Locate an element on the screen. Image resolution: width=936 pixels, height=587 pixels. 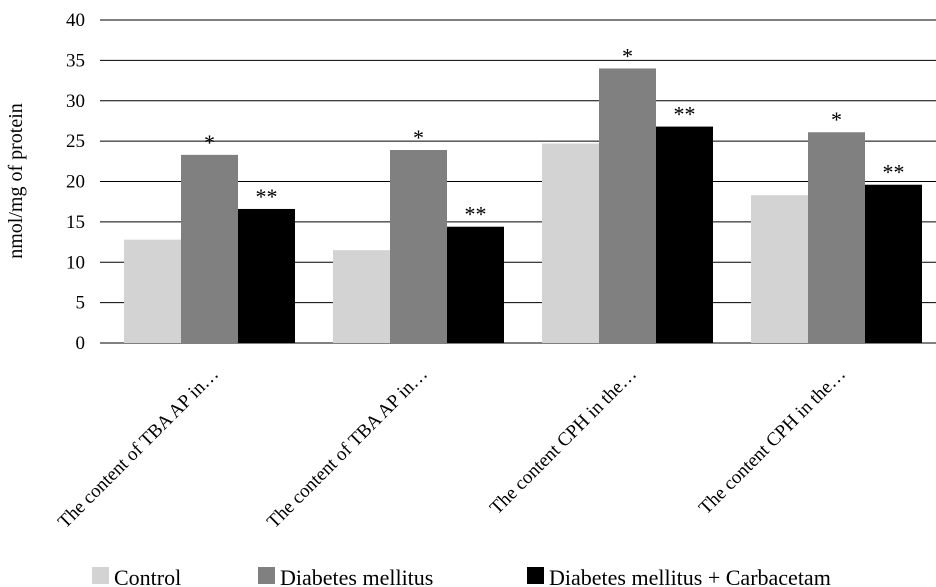
y-tick-label: 30 is located at coordinates (75, 101).